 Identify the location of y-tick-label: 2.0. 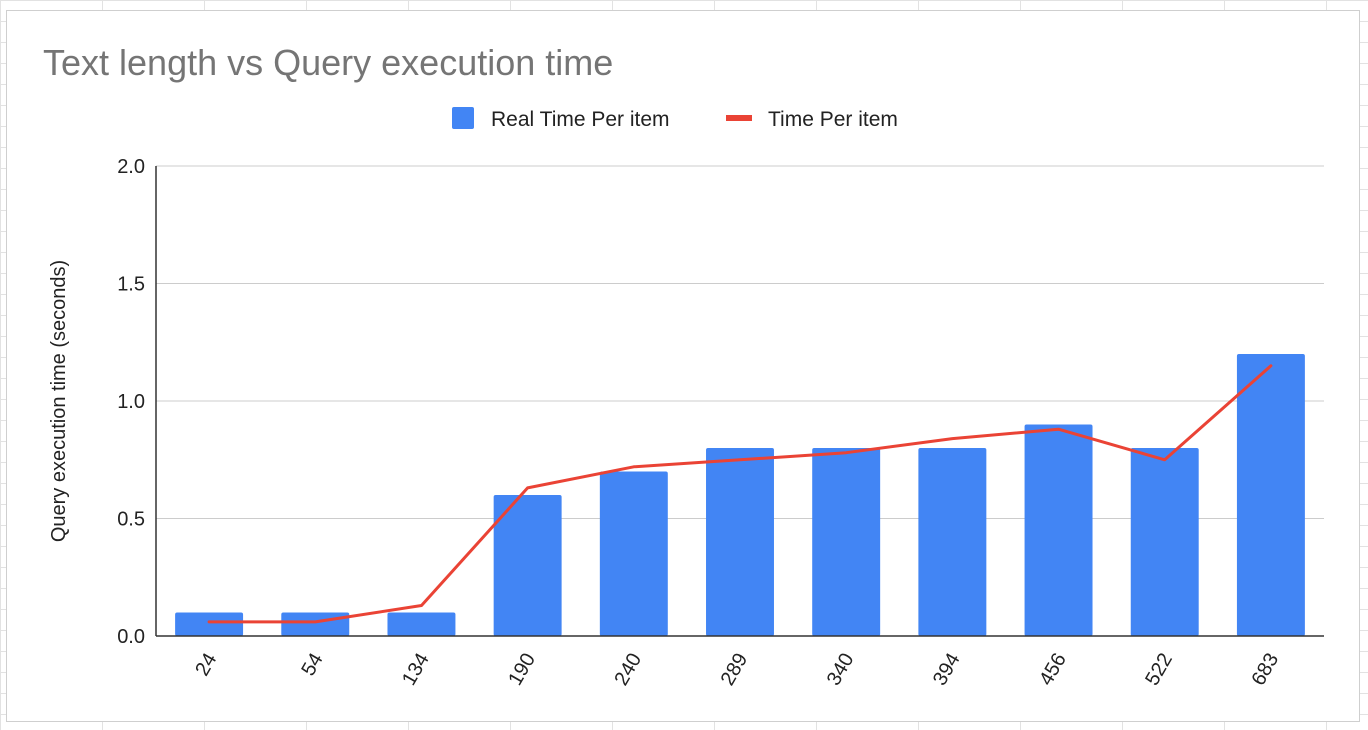
(131, 167).